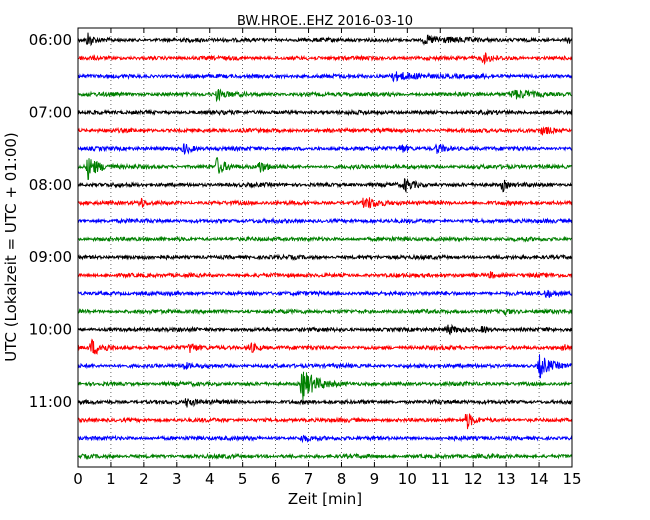  I want to click on x-tick-label: 10, so click(407, 479).